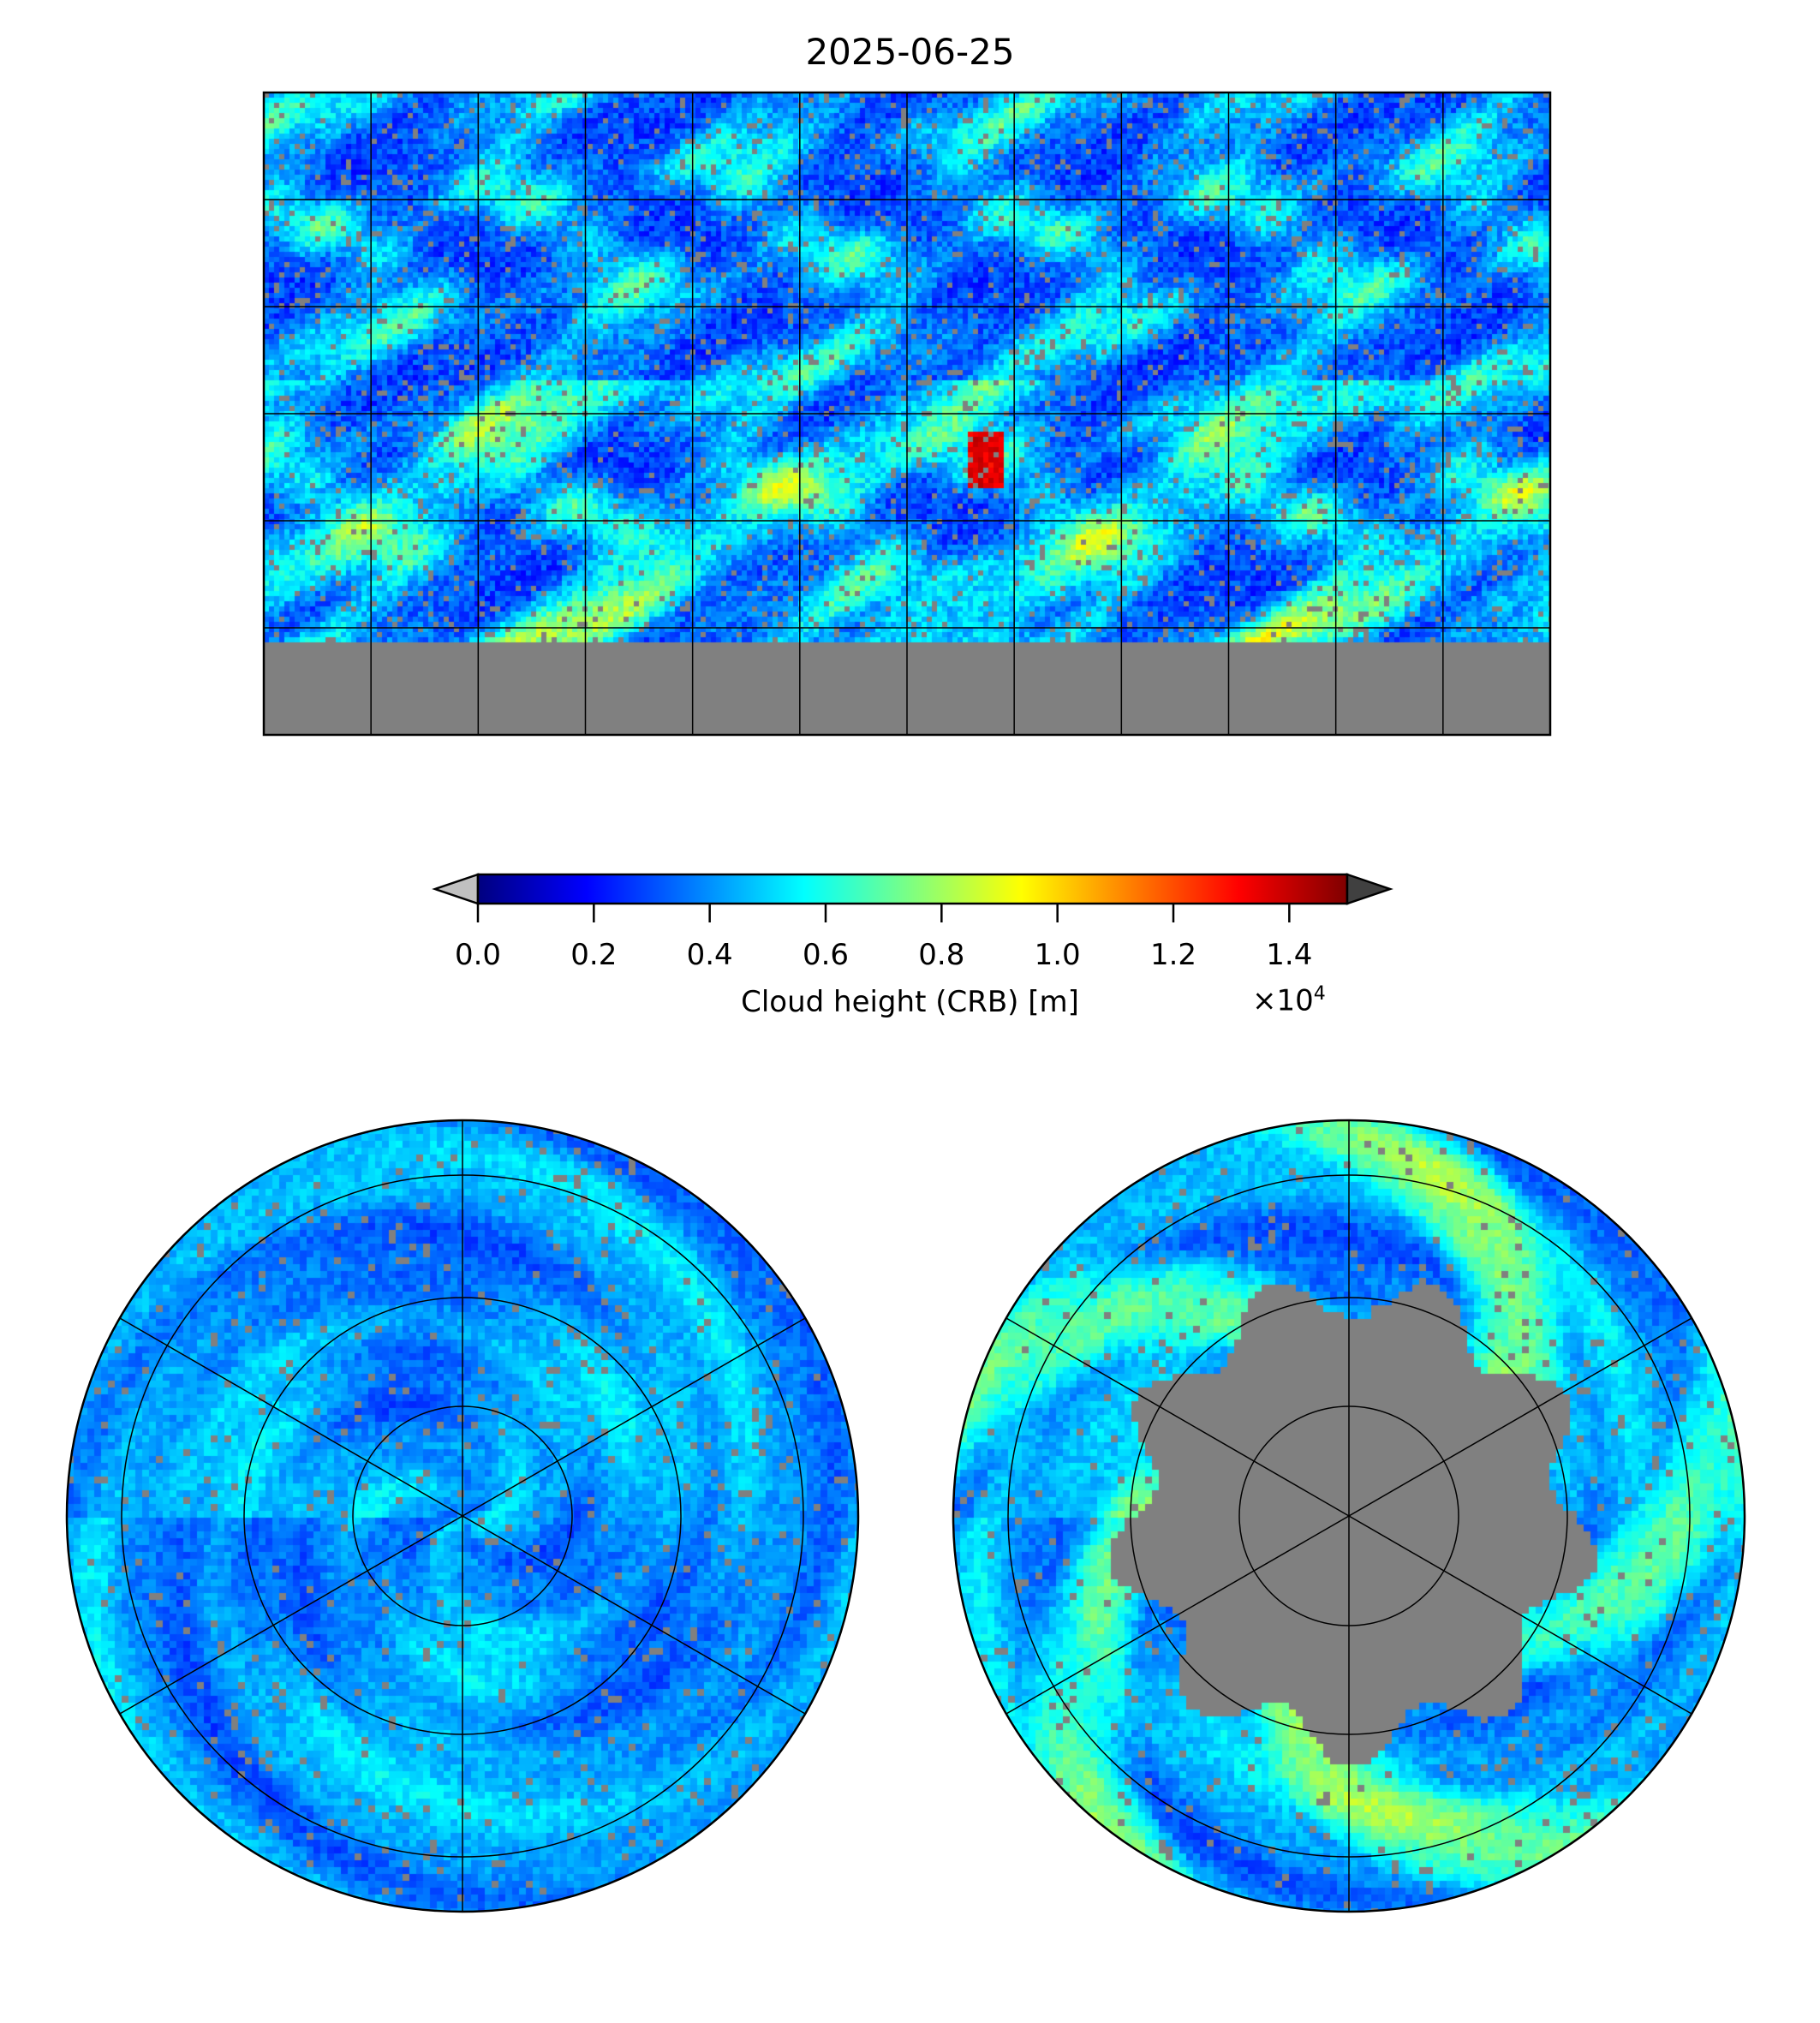 The image size is (1820, 2023). Describe the element at coordinates (912, 889) in the screenshot. I see `colorbar-gradient` at that location.